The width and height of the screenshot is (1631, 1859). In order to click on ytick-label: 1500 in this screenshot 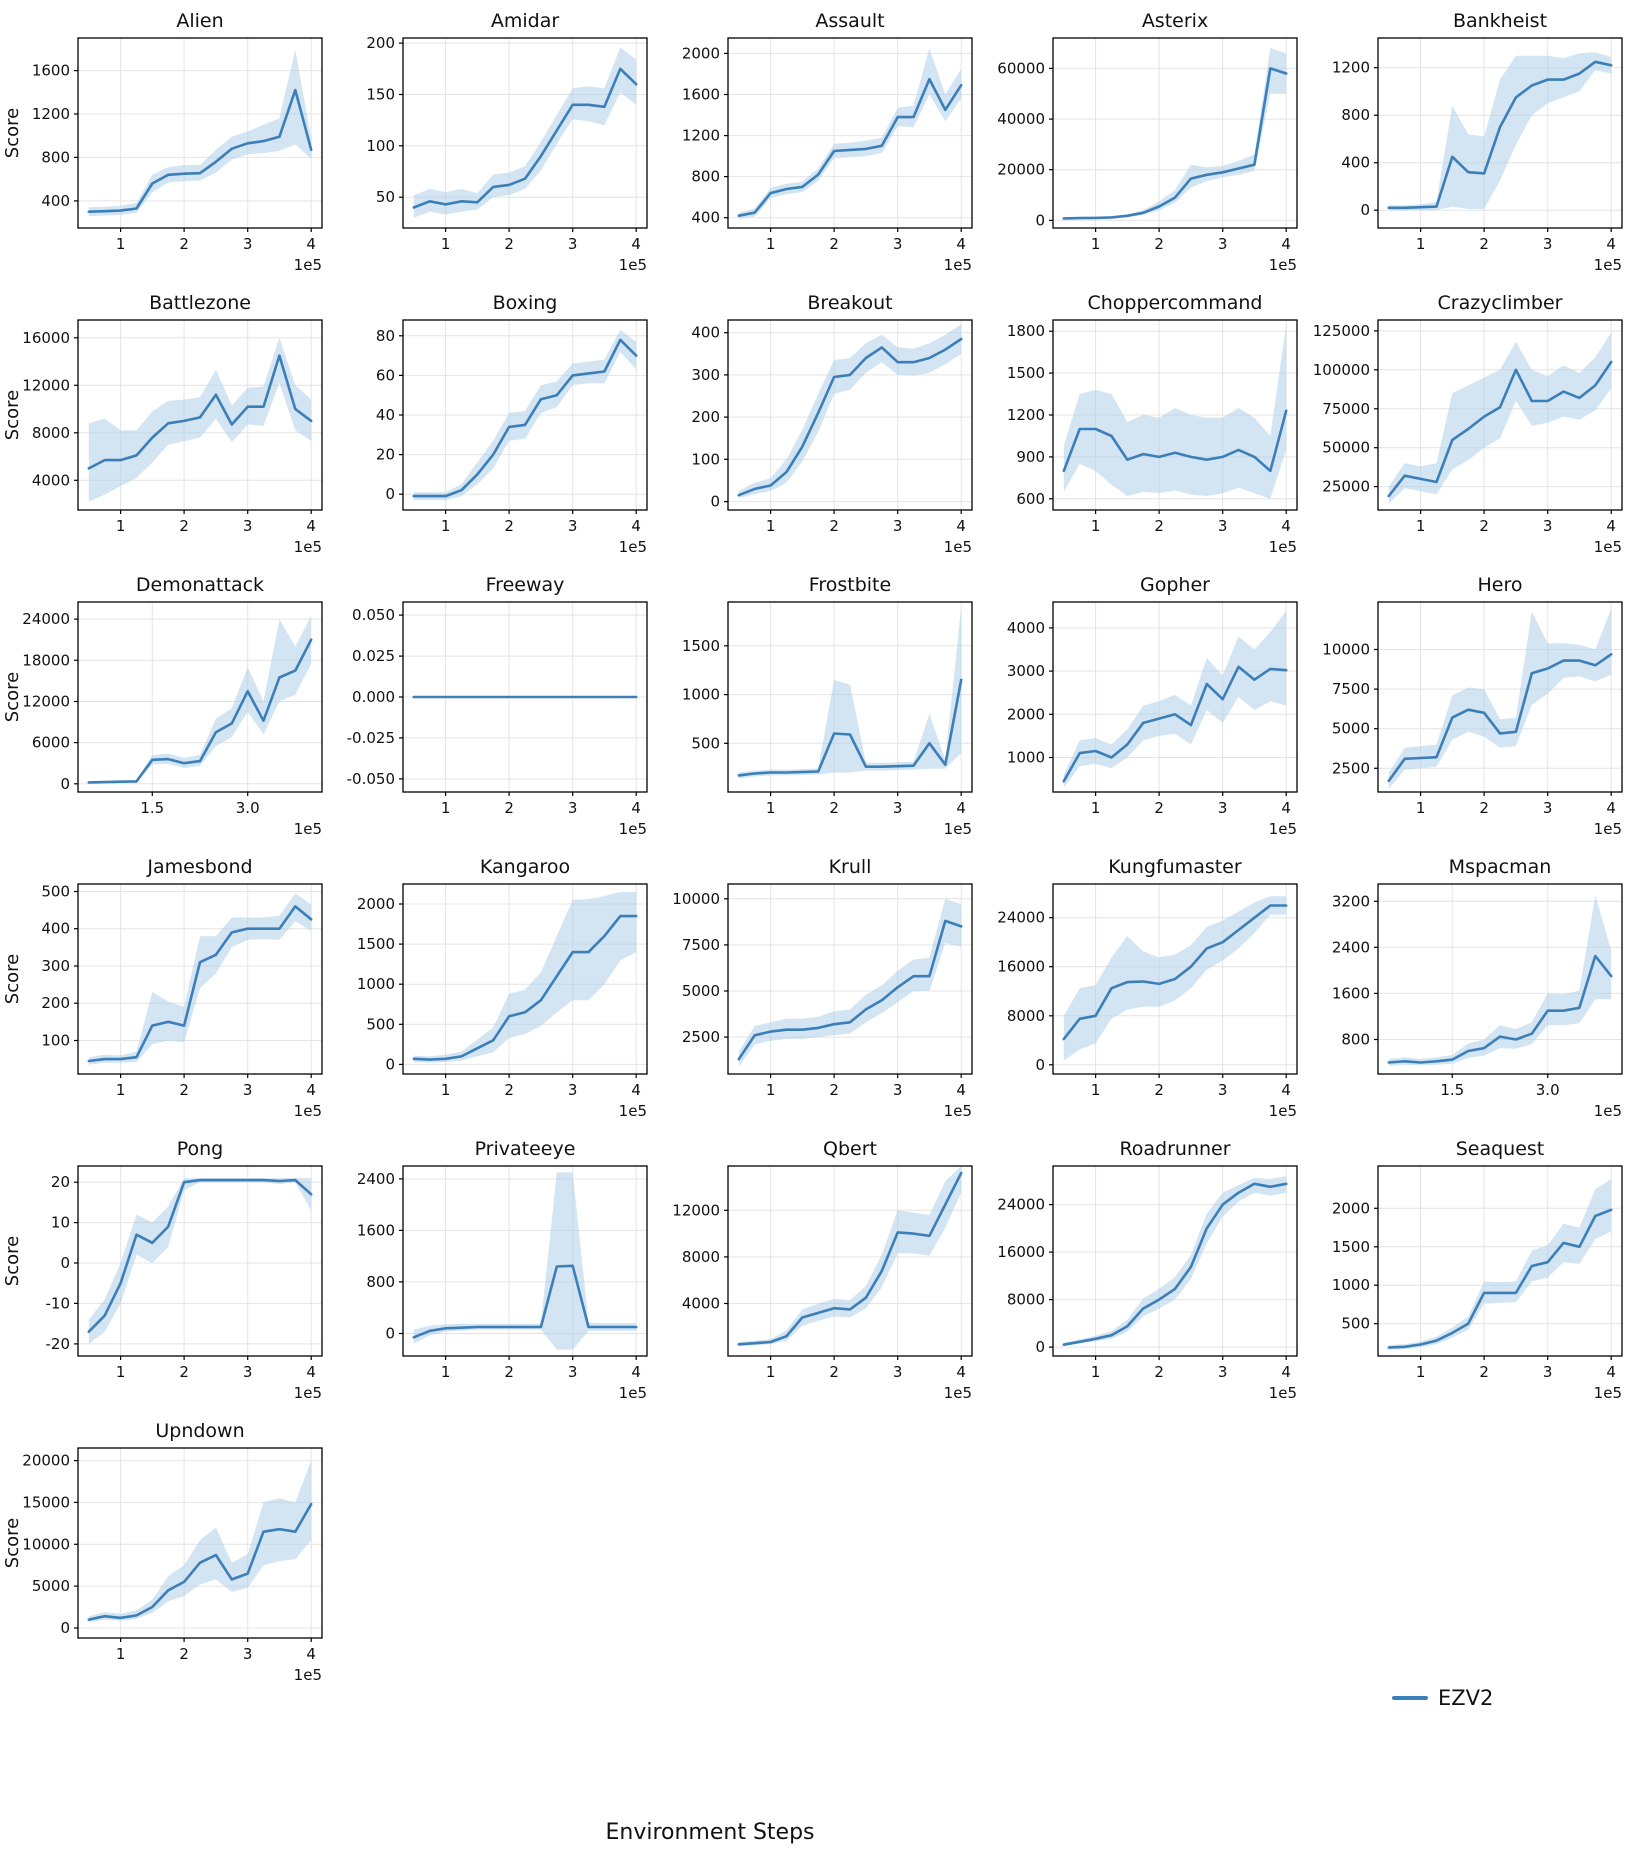, I will do `click(701, 646)`.